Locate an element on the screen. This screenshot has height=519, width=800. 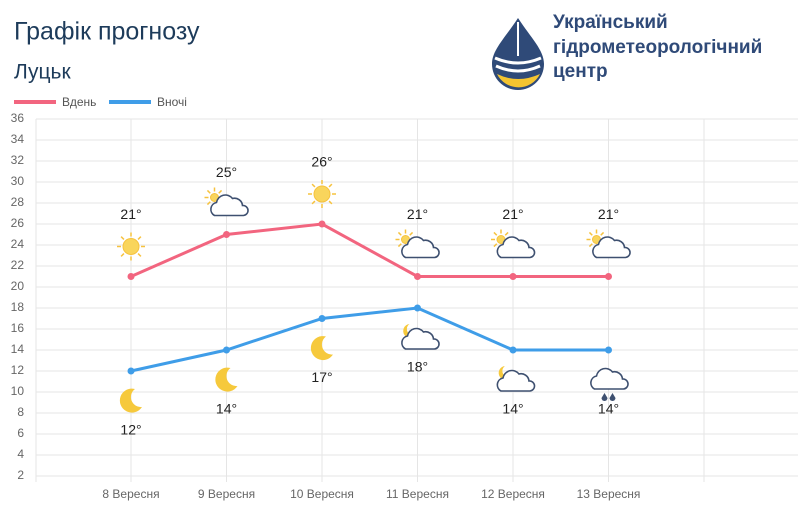
x-tick-label: 10 Вересня is located at coordinates (322, 494).